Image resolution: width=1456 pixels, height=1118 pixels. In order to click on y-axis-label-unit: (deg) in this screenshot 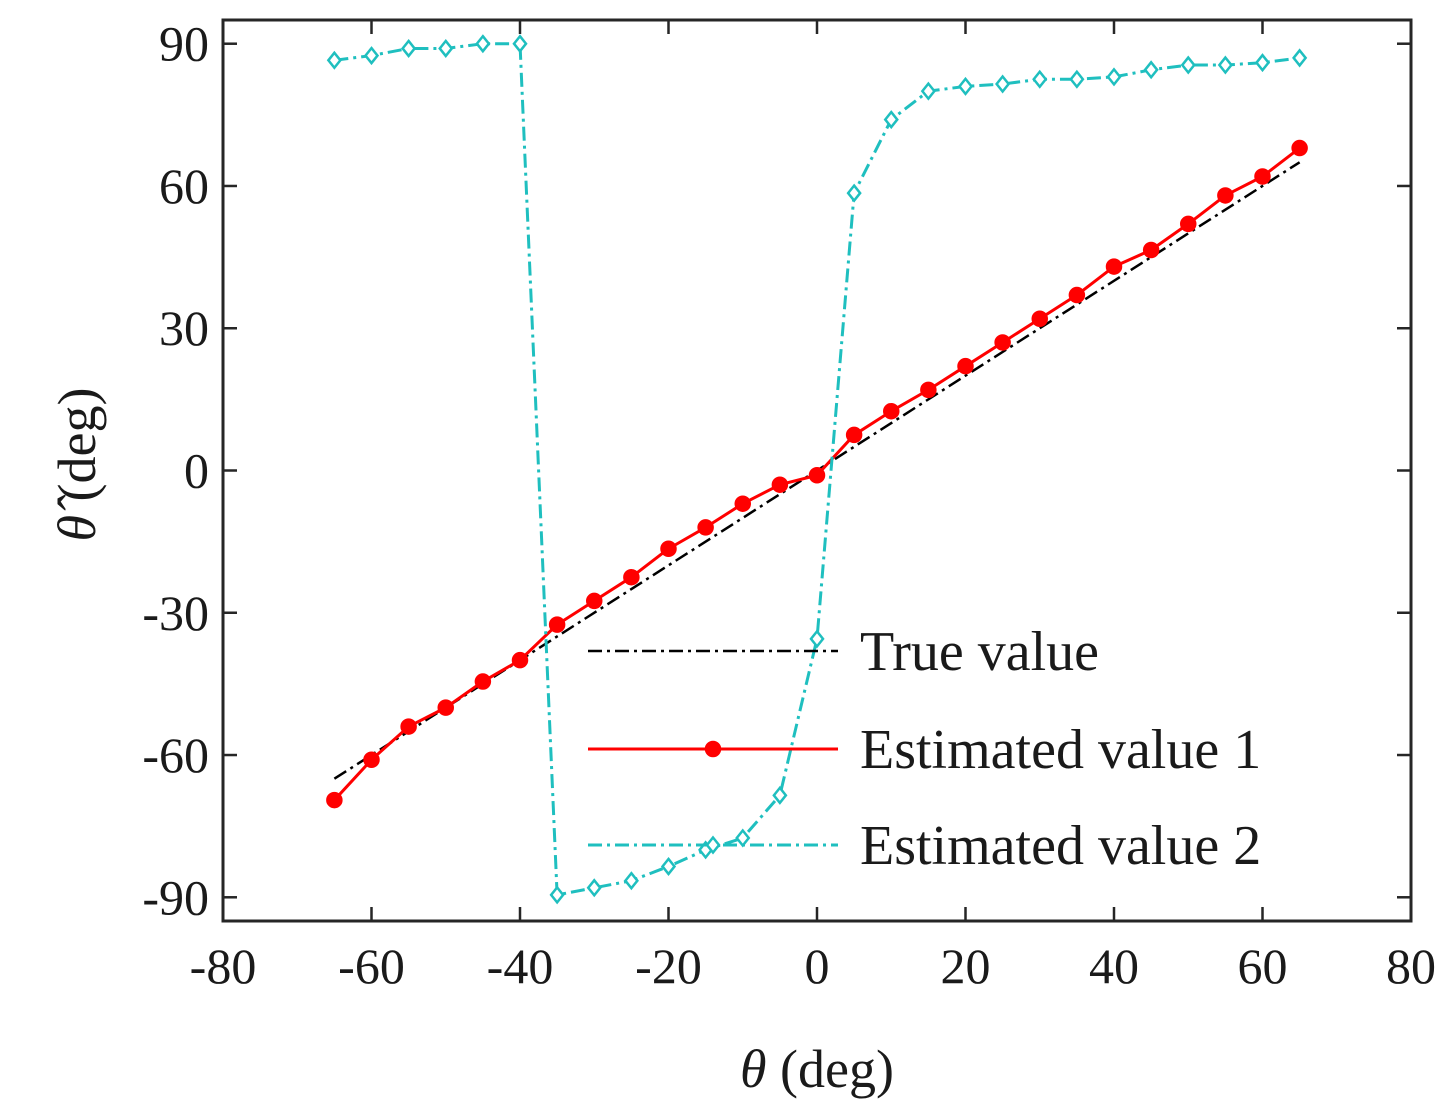, I will do `click(77, 451)`.